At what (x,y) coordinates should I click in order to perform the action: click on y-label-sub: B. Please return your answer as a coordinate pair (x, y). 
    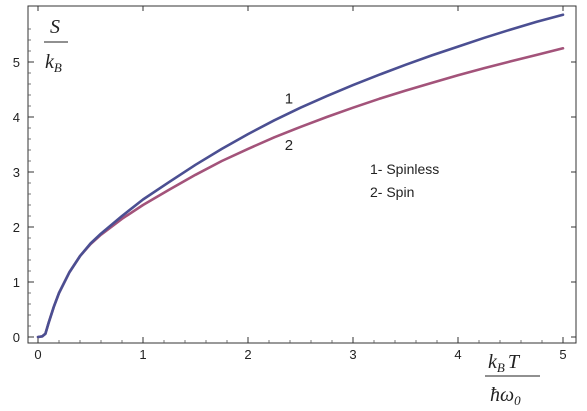
    Looking at the image, I should click on (58, 67).